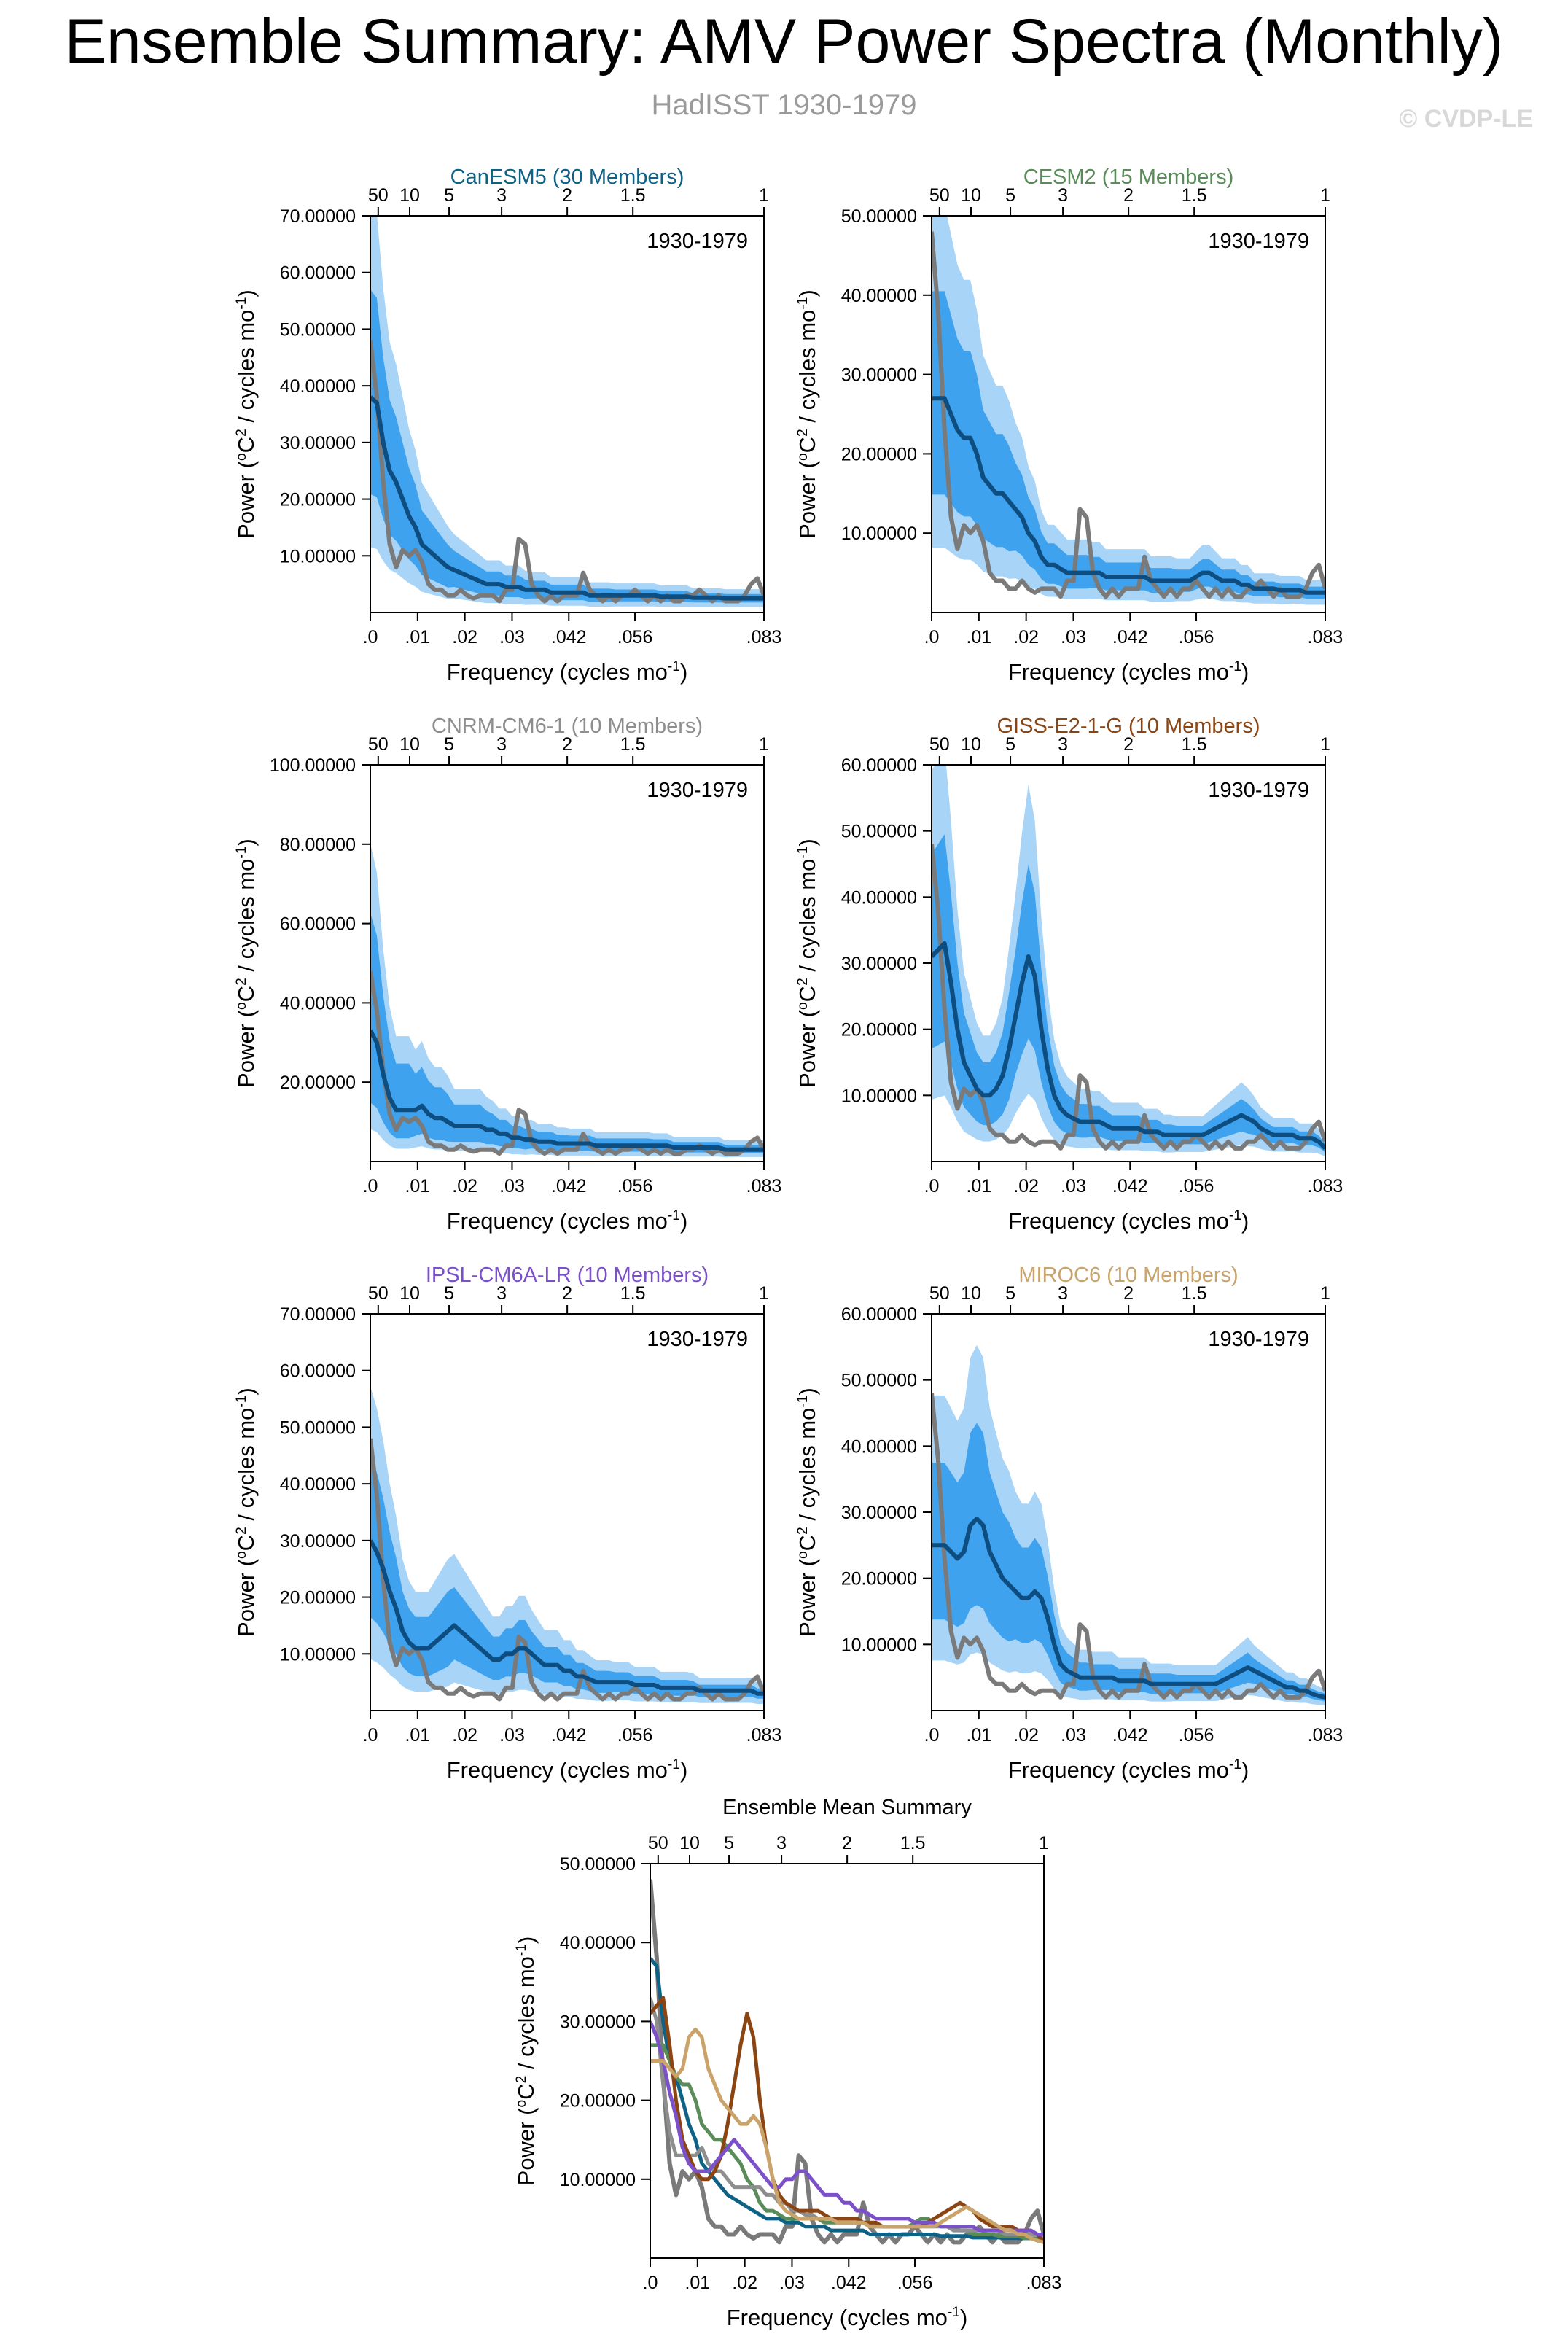  Describe the element at coordinates (879, 1315) in the screenshot. I see `y-tick-label: 60.00000` at that location.